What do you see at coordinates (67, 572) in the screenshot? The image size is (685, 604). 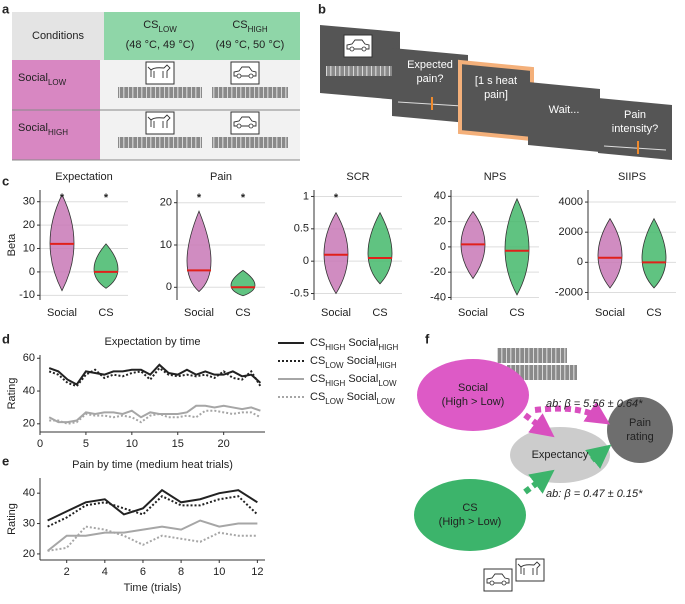 I see `x-tick-label: 2` at bounding box center [67, 572].